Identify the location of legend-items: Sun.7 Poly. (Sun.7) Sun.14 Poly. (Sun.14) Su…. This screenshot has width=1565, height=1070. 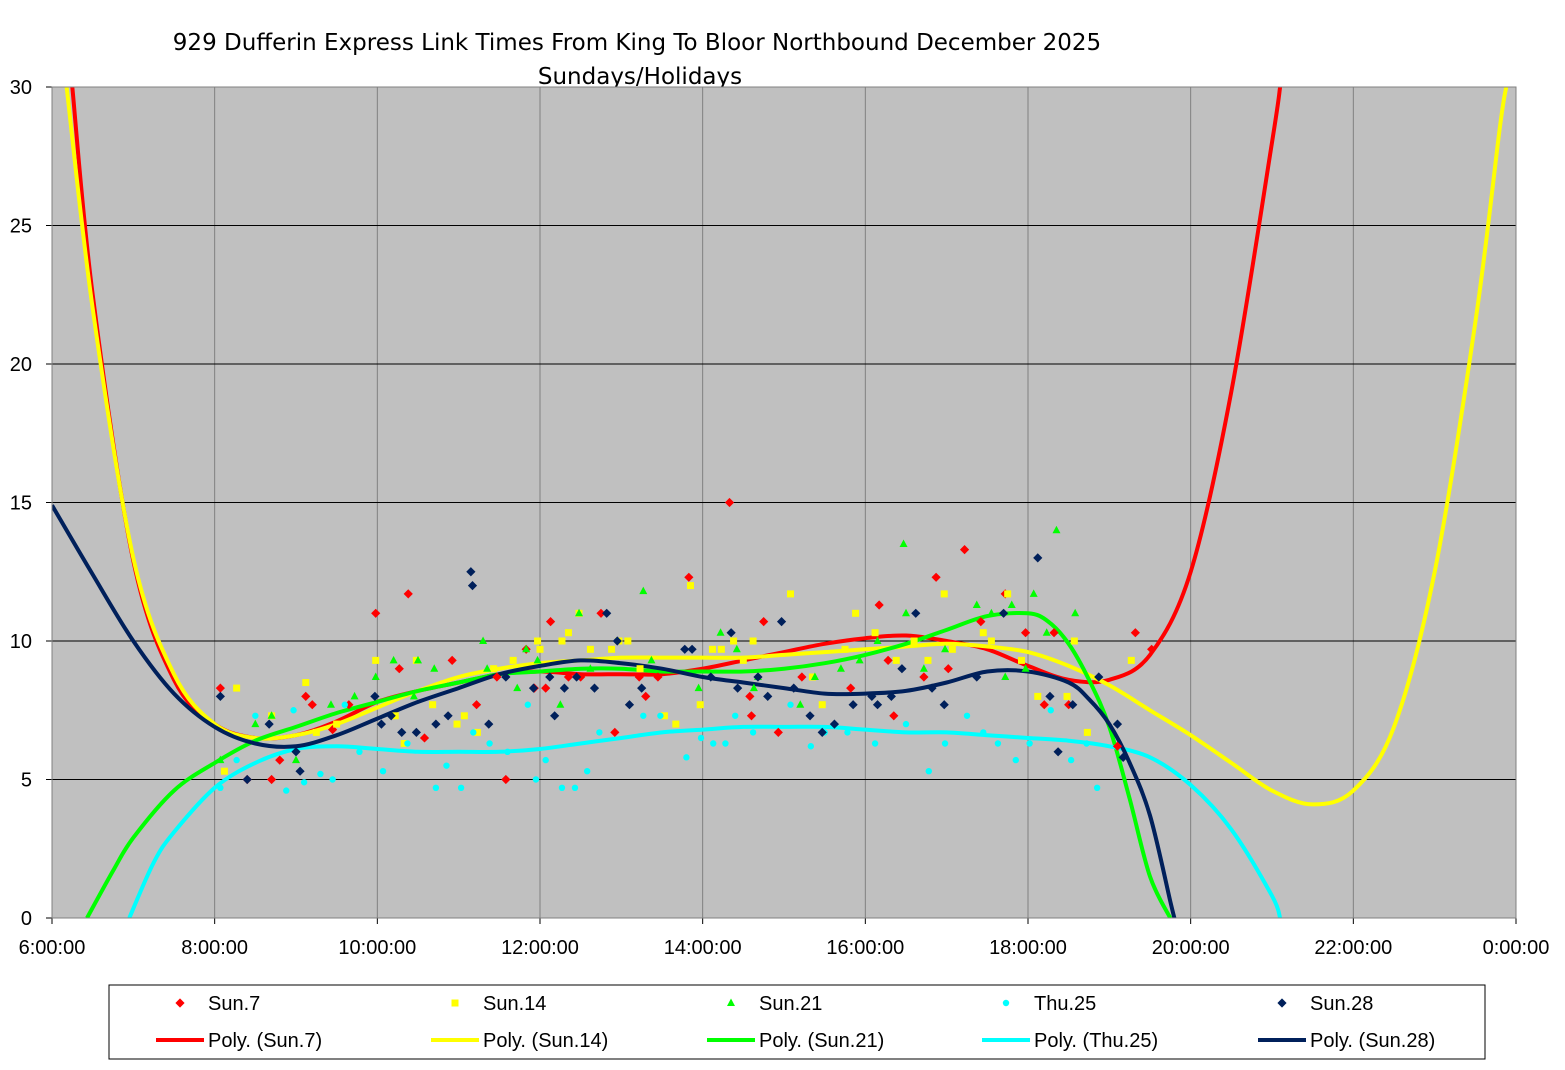
(795, 1022).